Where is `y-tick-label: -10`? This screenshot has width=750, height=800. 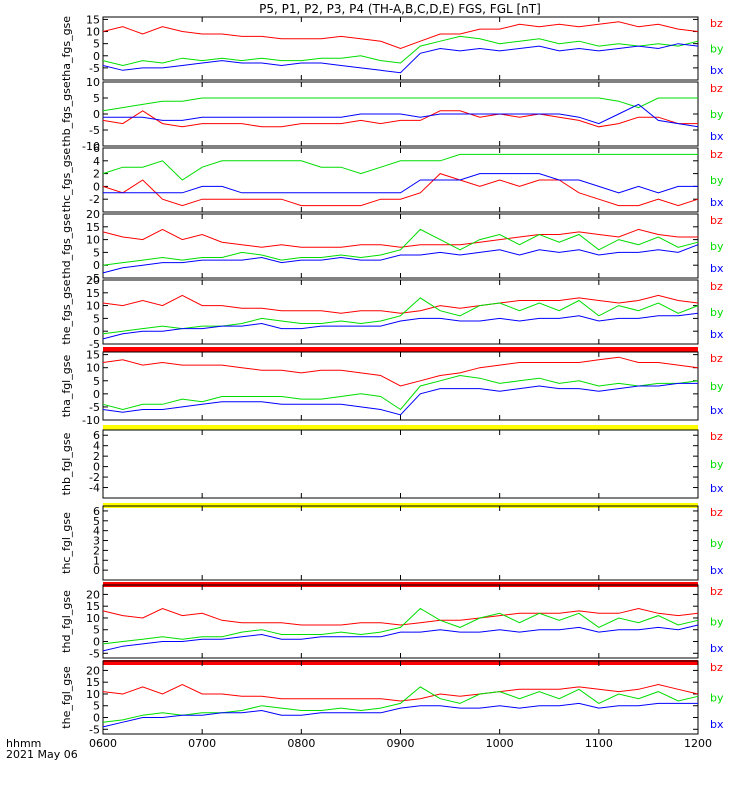 y-tick-label: -10 is located at coordinates (91, 420).